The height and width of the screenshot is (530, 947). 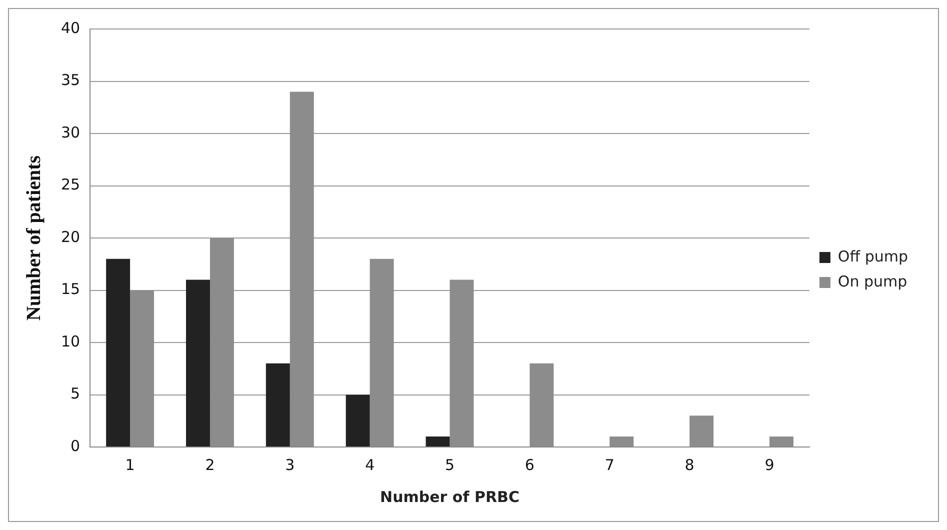 What do you see at coordinates (873, 256) in the screenshot?
I see `legend-label: Off pump` at bounding box center [873, 256].